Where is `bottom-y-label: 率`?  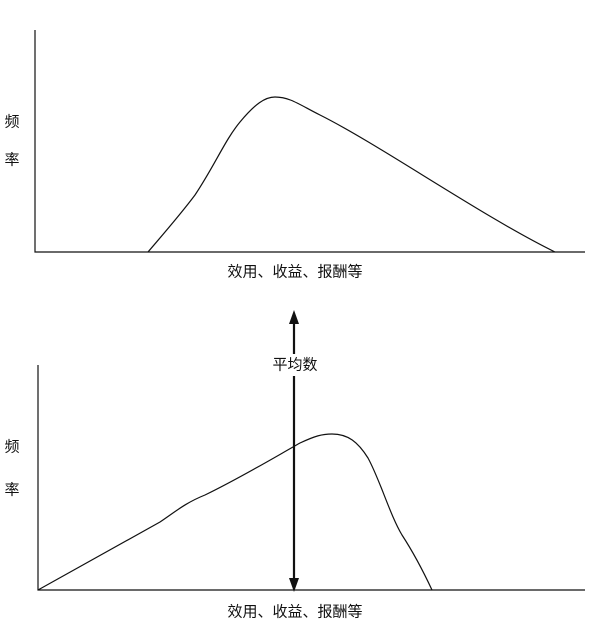 bottom-y-label: 率 is located at coordinates (11, 490).